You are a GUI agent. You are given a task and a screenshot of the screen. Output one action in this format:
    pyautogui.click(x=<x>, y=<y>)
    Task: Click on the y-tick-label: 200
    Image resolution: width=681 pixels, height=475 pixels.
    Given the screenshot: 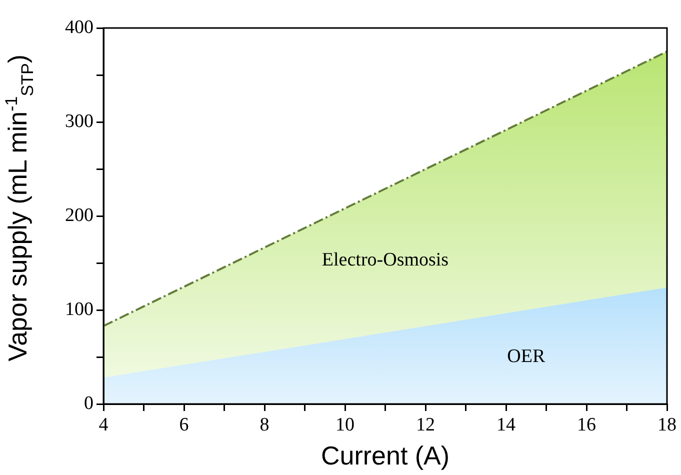 What is the action you would take?
    pyautogui.click(x=79, y=215)
    